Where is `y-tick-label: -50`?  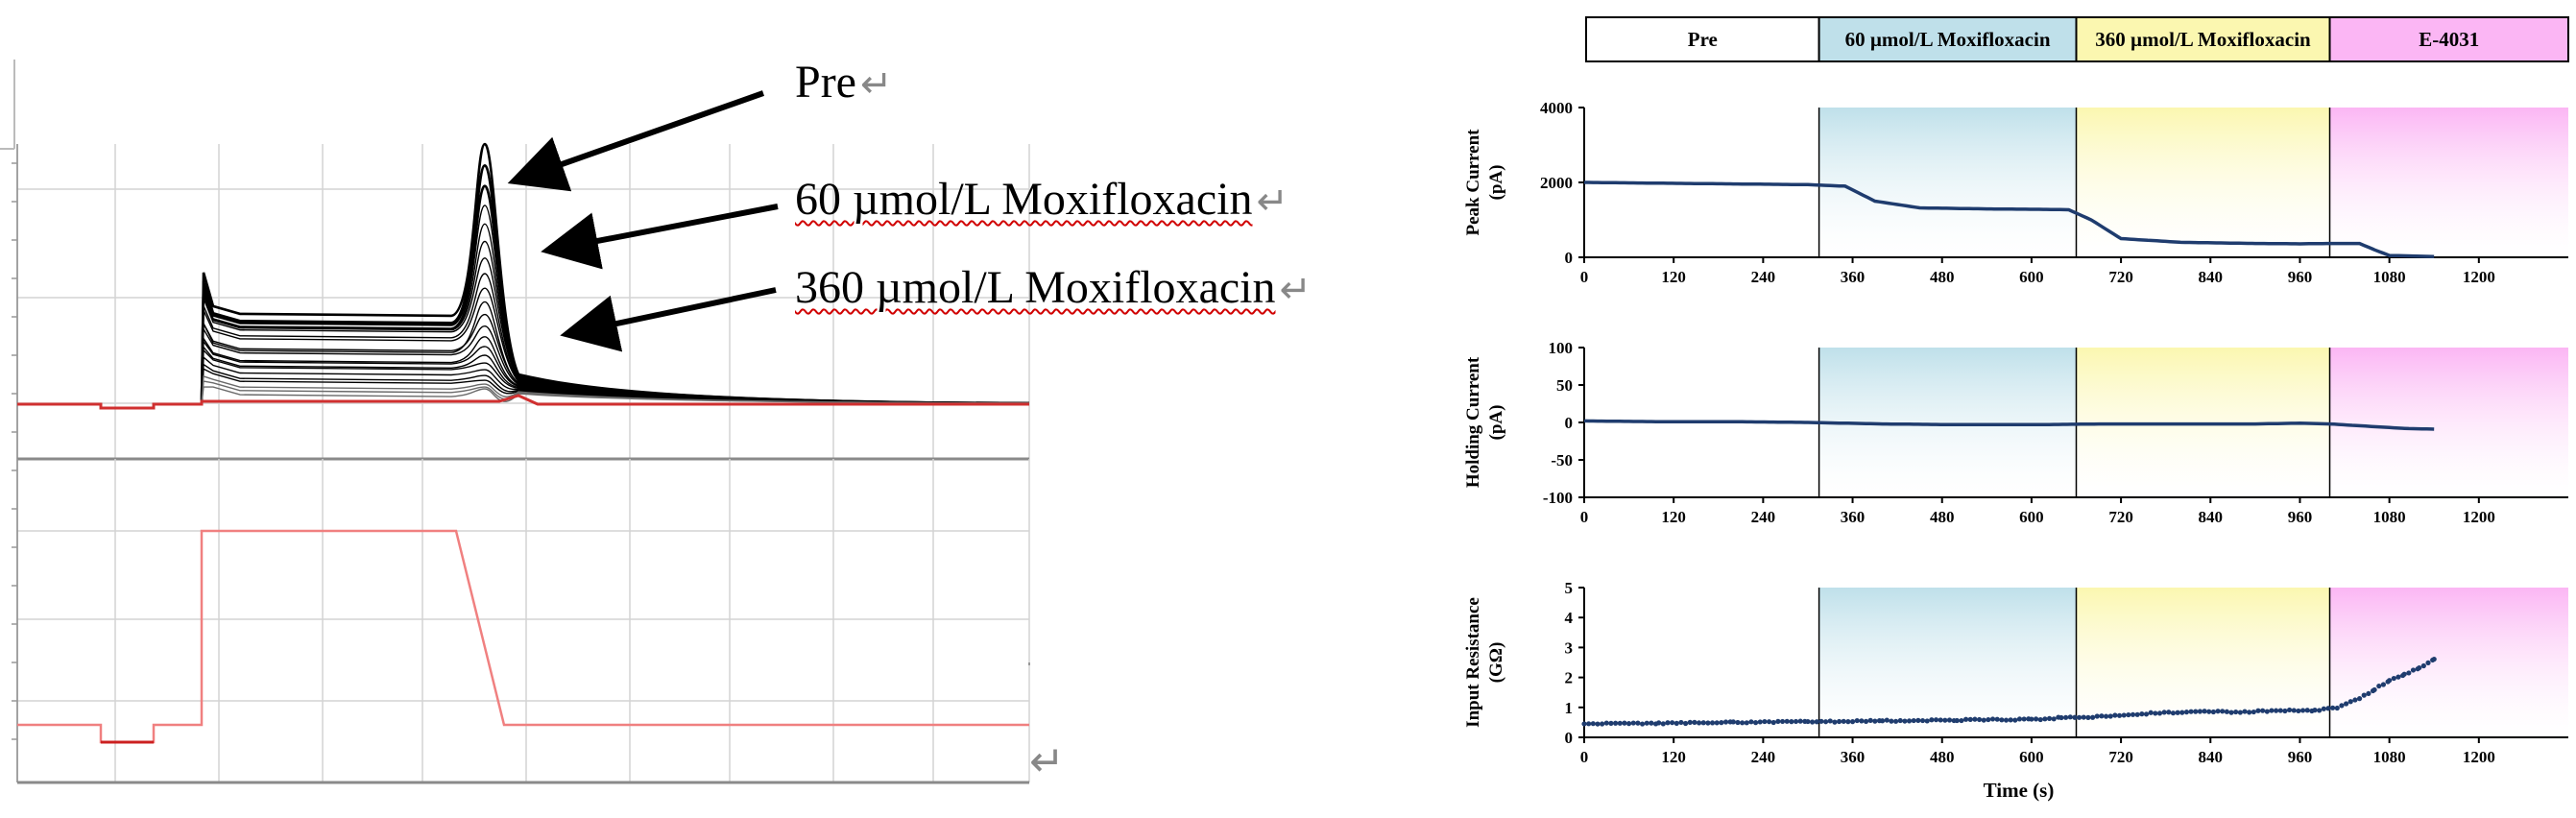
y-tick-label: -50 is located at coordinates (1562, 460).